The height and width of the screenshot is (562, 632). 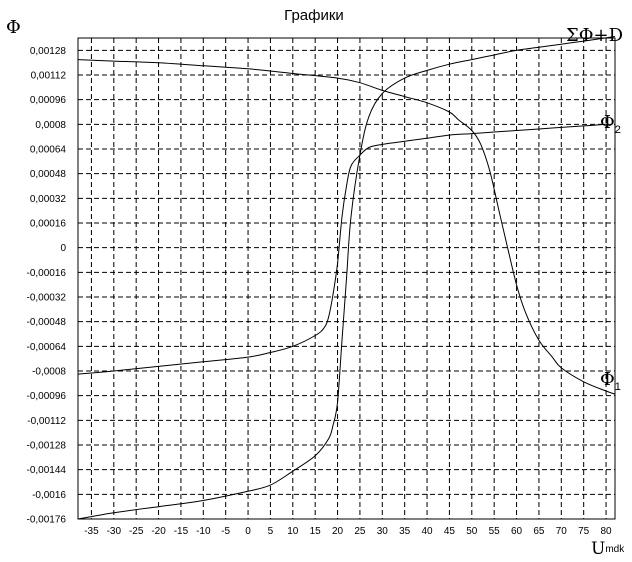 What do you see at coordinates (316, 531) in the screenshot?
I see `x-tick-label: 15` at bounding box center [316, 531].